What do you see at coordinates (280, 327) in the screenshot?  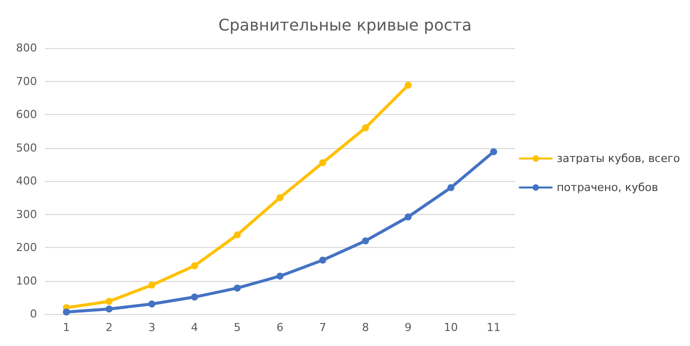 I see `x-tick-label: 6` at bounding box center [280, 327].